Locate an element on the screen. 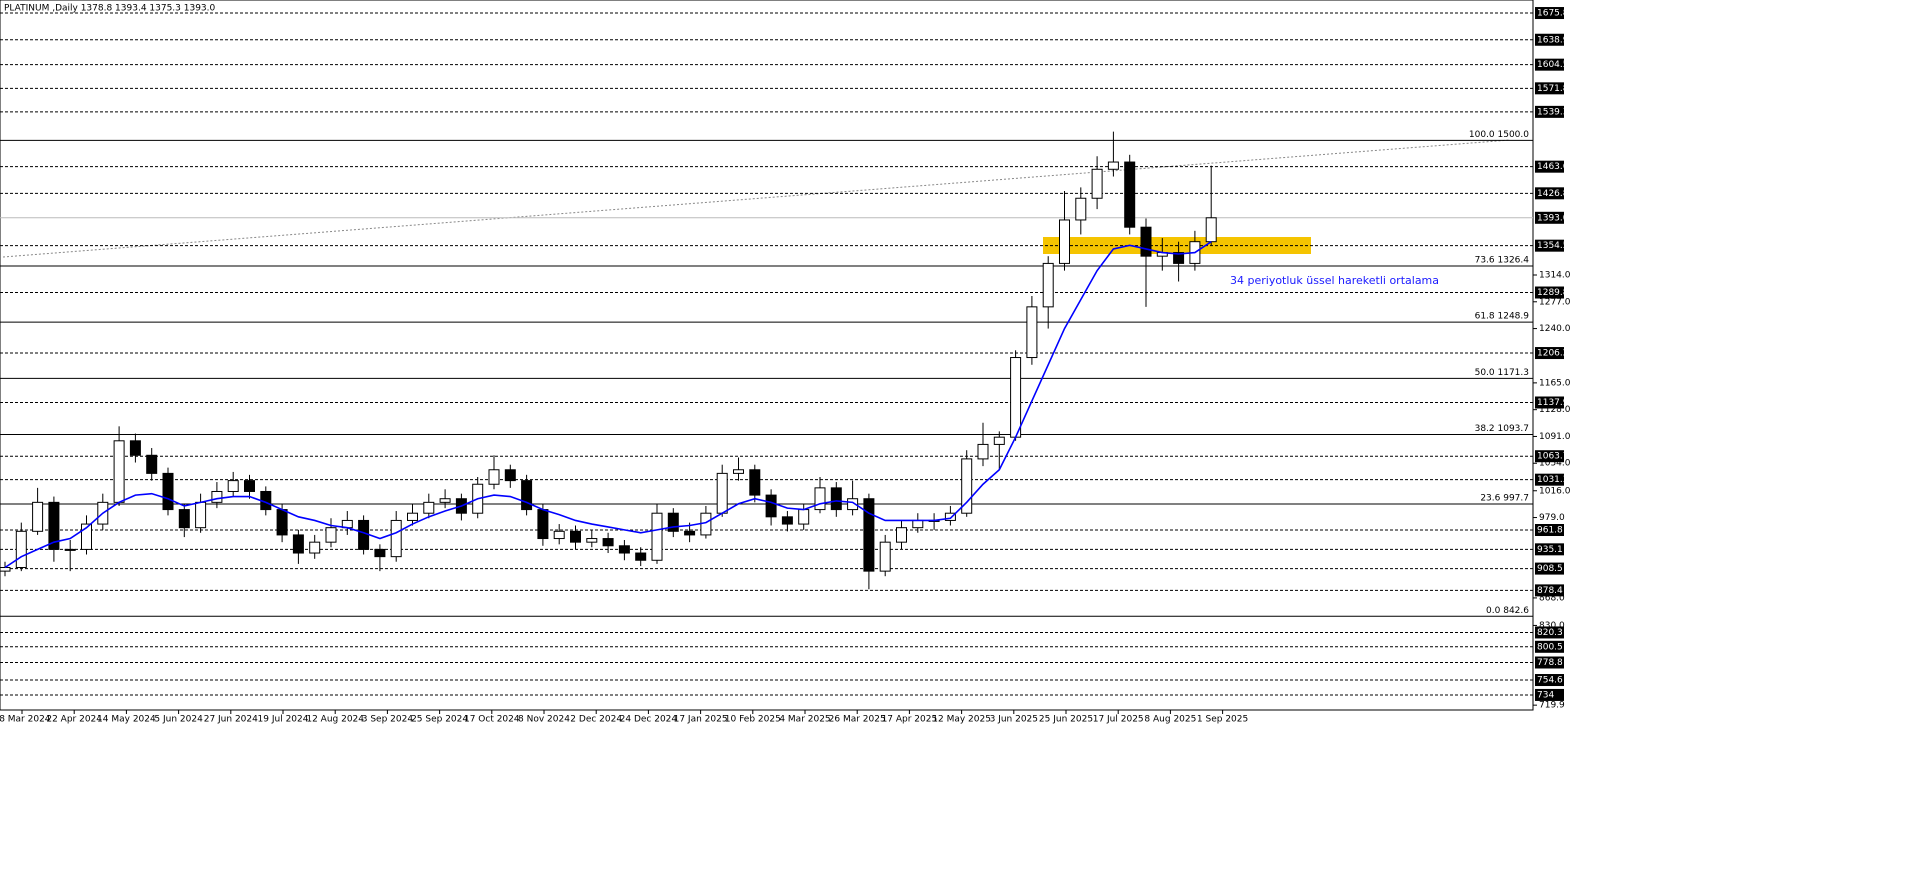  level-label: 778.8 is located at coordinates (1550, 663).